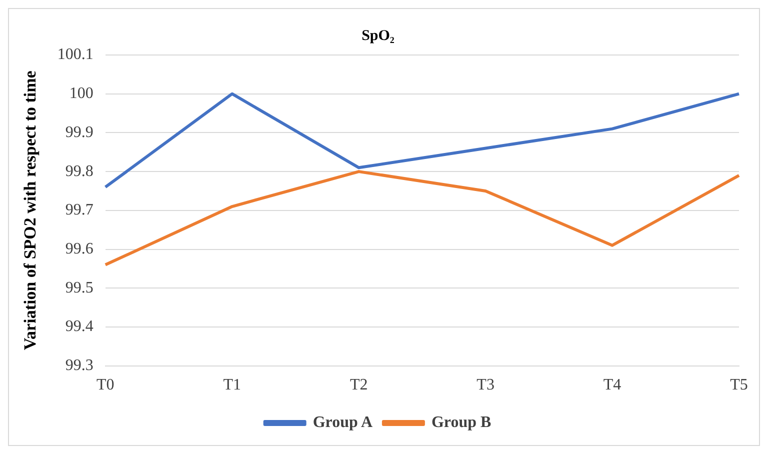 The image size is (769, 454). What do you see at coordinates (81, 93) in the screenshot?
I see `y-tick-label: 100` at bounding box center [81, 93].